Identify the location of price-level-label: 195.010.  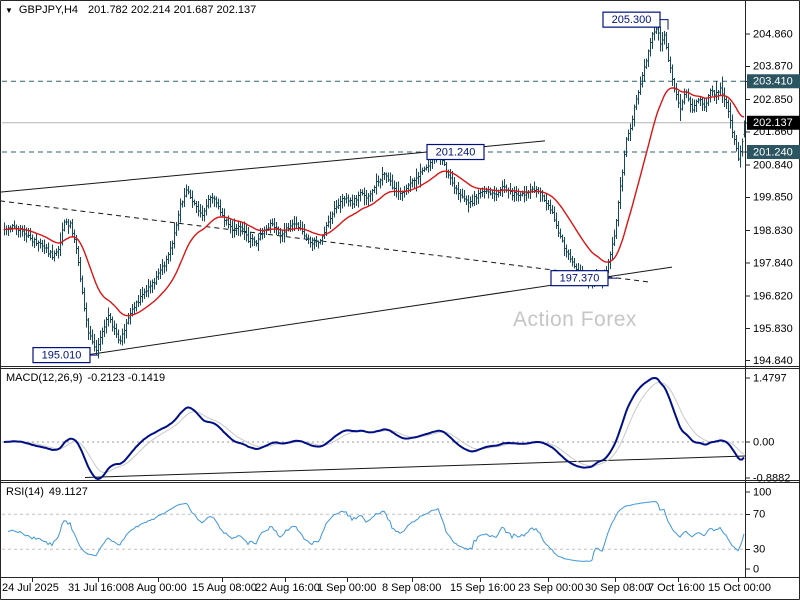
(65, 355).